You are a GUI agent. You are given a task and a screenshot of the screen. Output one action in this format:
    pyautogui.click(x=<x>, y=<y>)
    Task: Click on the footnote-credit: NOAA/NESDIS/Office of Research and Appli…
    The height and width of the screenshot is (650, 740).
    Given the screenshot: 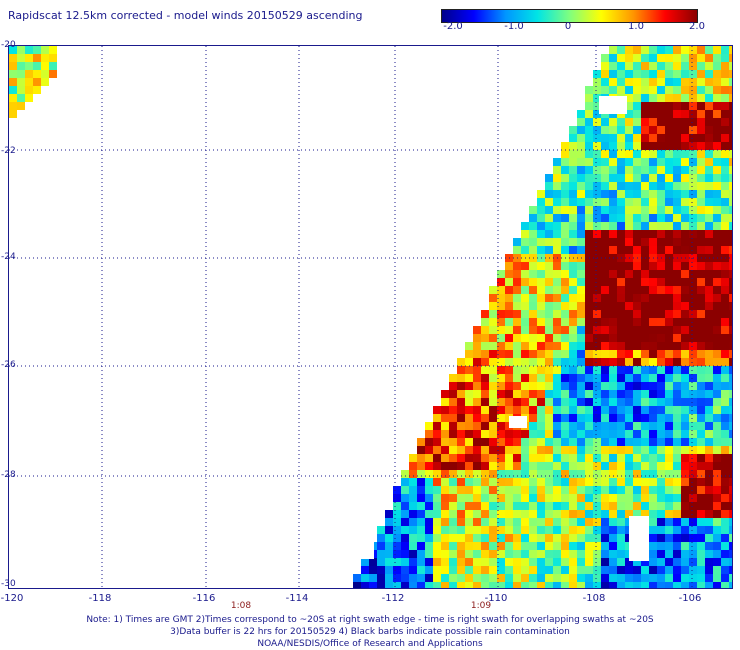 What is the action you would take?
    pyautogui.click(x=370, y=644)
    